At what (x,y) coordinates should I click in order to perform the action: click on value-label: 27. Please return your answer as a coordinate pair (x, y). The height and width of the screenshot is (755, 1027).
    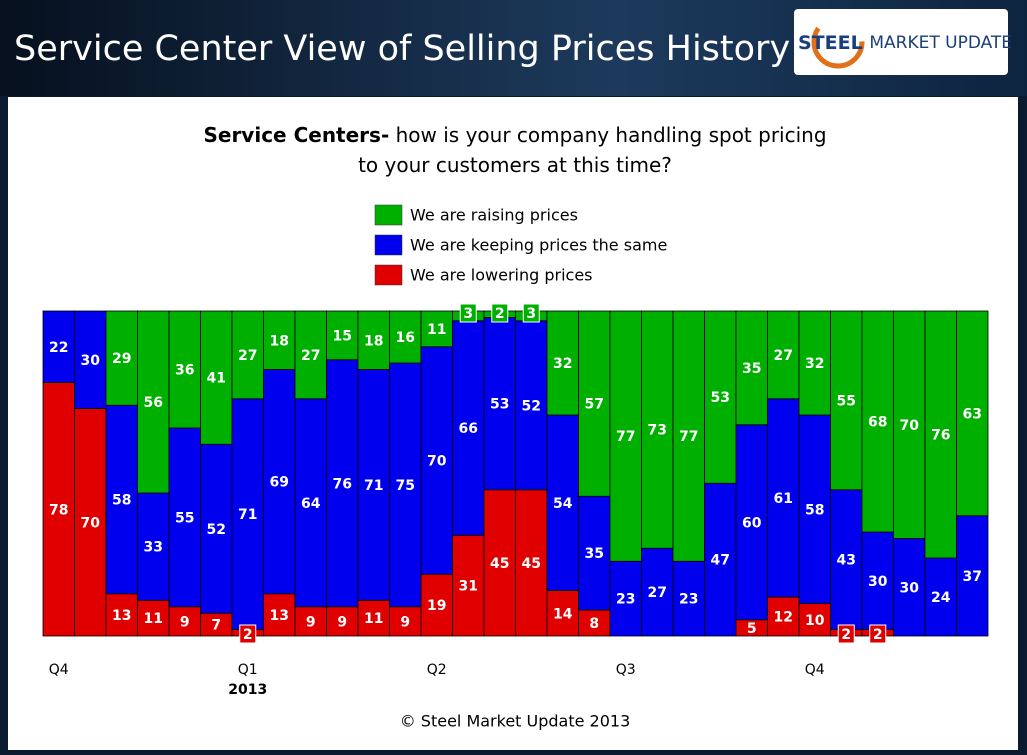
    Looking at the image, I should click on (247, 356).